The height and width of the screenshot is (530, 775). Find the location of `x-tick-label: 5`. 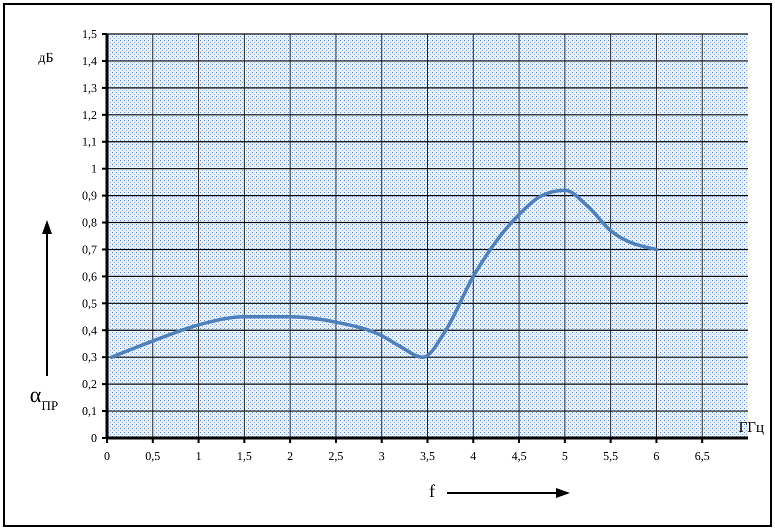

x-tick-label: 5 is located at coordinates (565, 456).